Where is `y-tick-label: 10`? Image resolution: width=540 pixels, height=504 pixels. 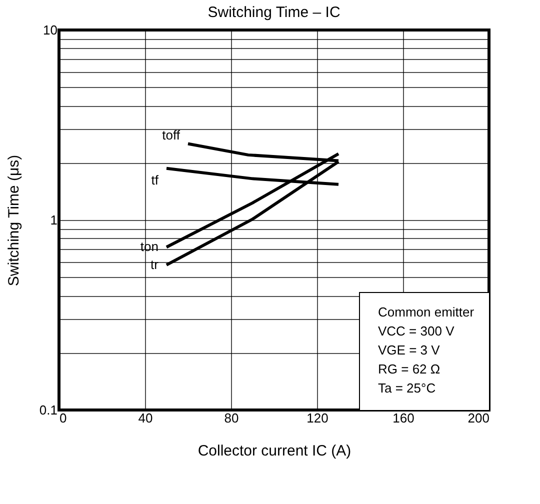 y-tick-label: 10 is located at coordinates (50, 30).